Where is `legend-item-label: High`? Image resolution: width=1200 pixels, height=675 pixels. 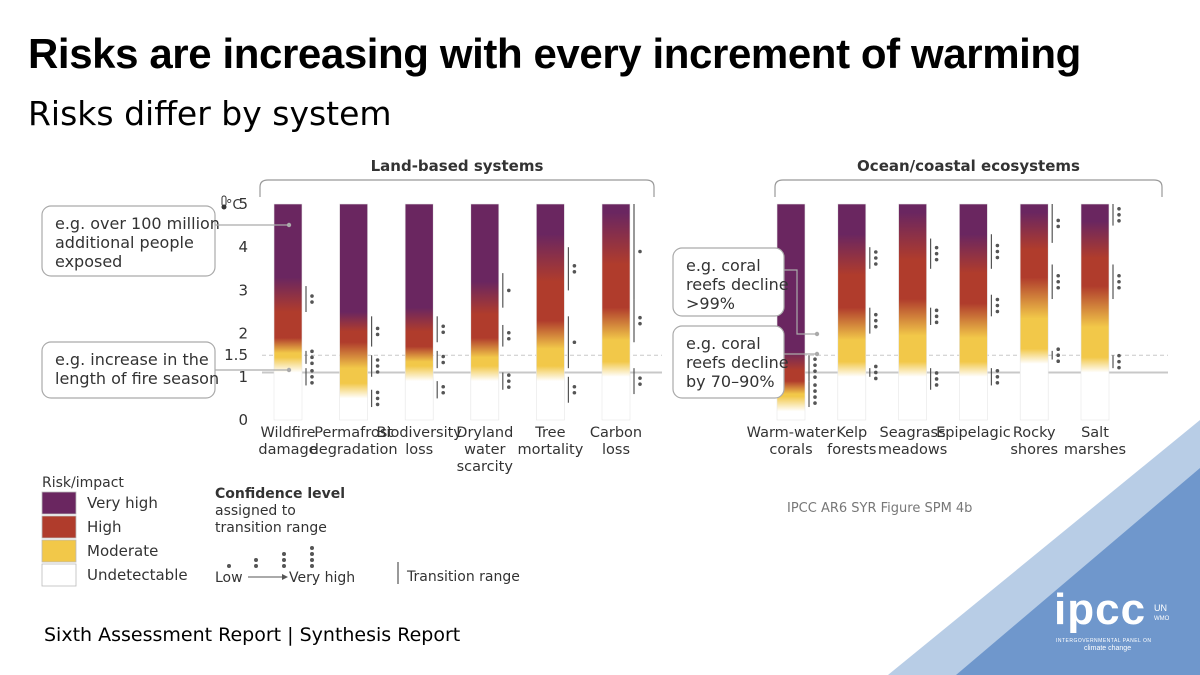
legend-item-label: High is located at coordinates (104, 527).